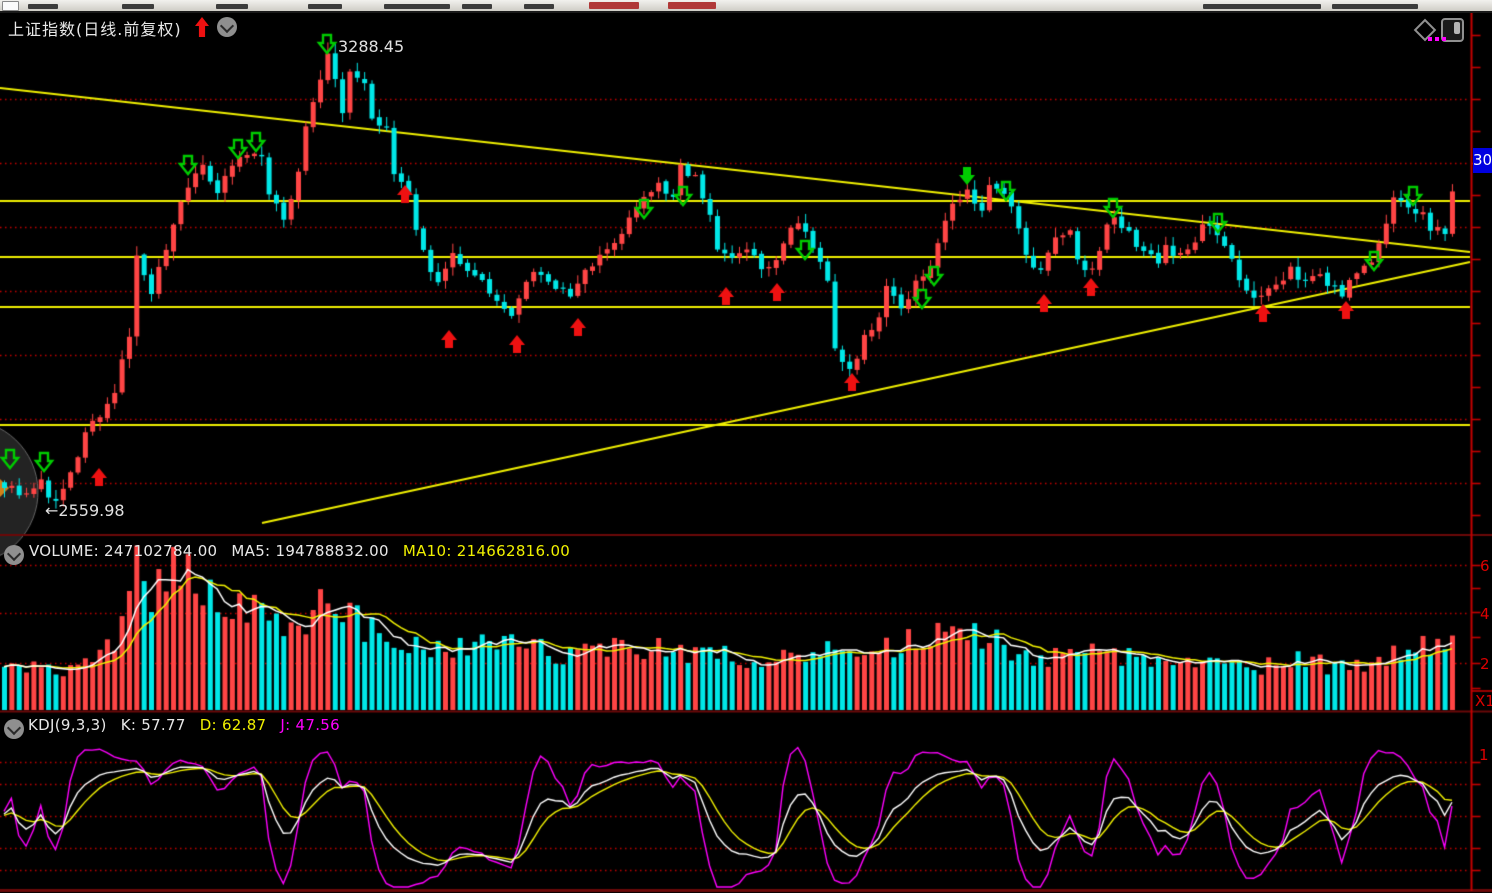  I want to click on app-logo-icon, so click(10, 6).